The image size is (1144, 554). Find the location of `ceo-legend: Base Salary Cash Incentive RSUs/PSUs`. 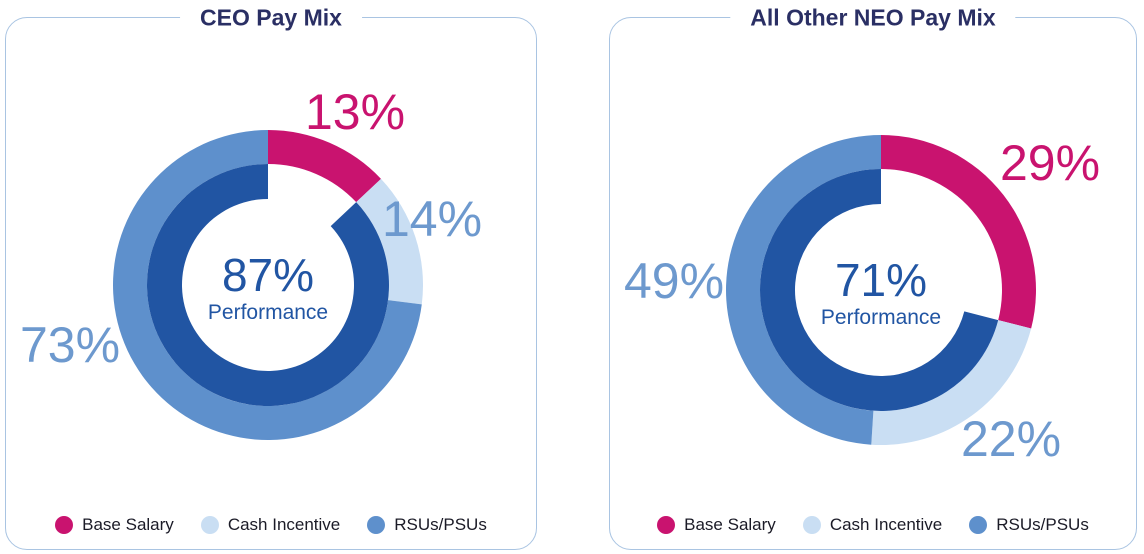

ceo-legend: Base Salary Cash Incentive RSUs/PSUs is located at coordinates (271, 525).